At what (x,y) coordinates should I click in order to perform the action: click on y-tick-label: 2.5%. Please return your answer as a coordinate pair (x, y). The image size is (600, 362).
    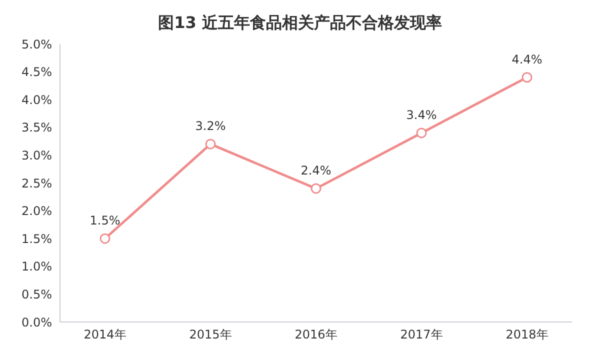
    Looking at the image, I should click on (37, 183).